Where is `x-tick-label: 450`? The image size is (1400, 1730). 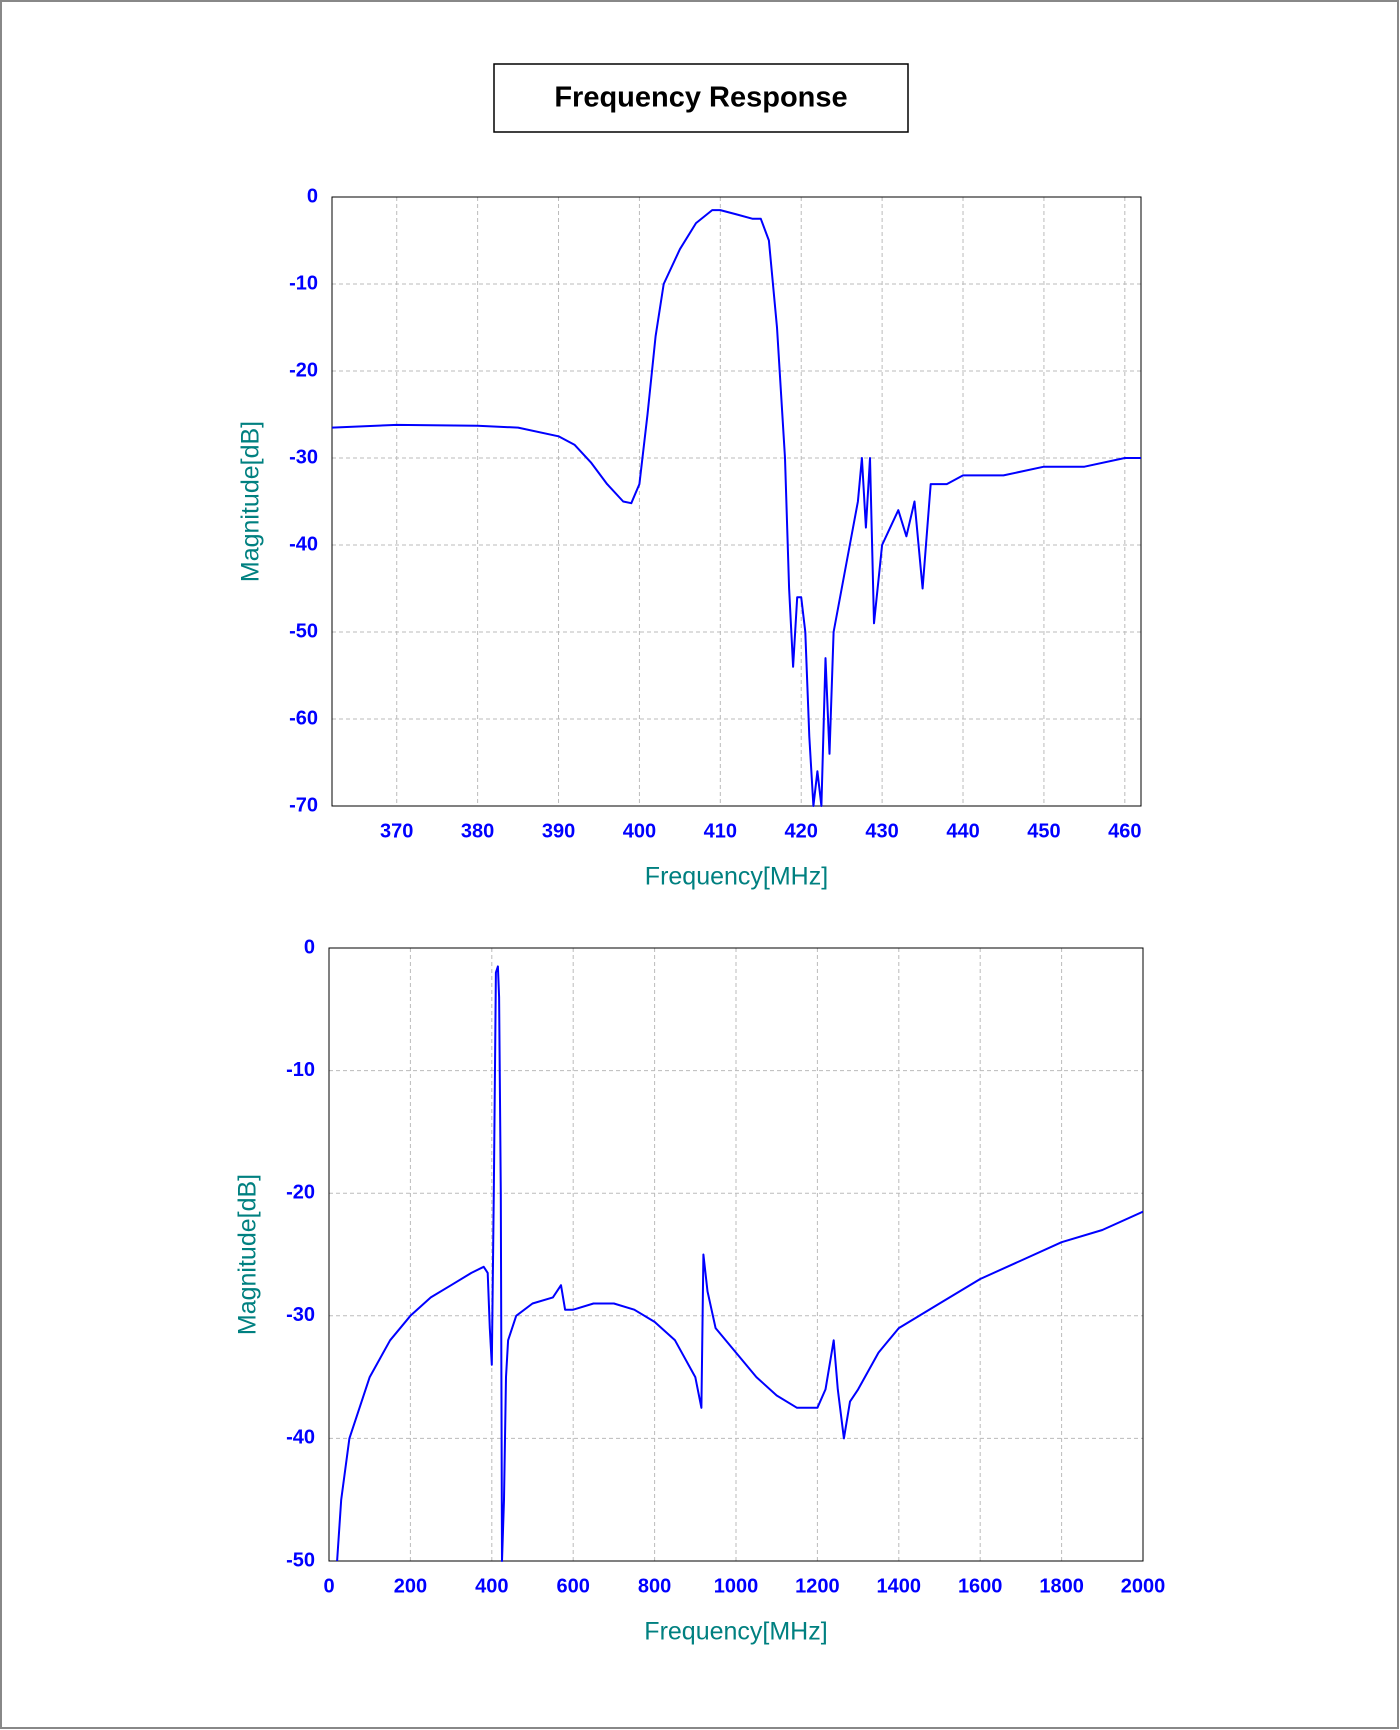 x-tick-label: 450 is located at coordinates (1043, 831).